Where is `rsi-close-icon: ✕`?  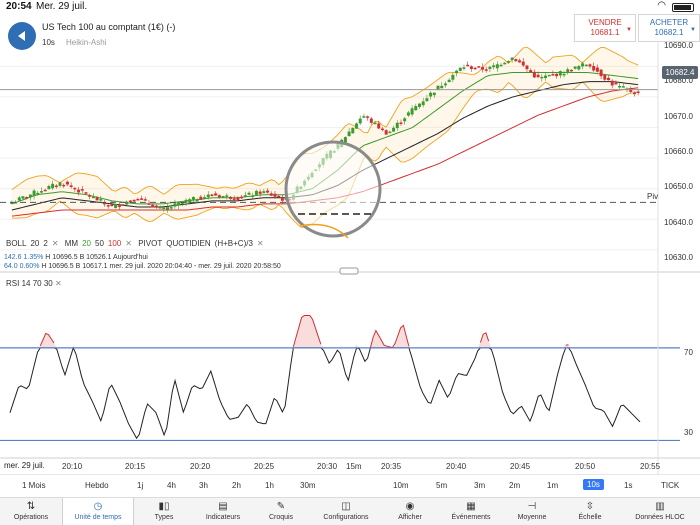 rsi-close-icon: ✕ is located at coordinates (58, 283).